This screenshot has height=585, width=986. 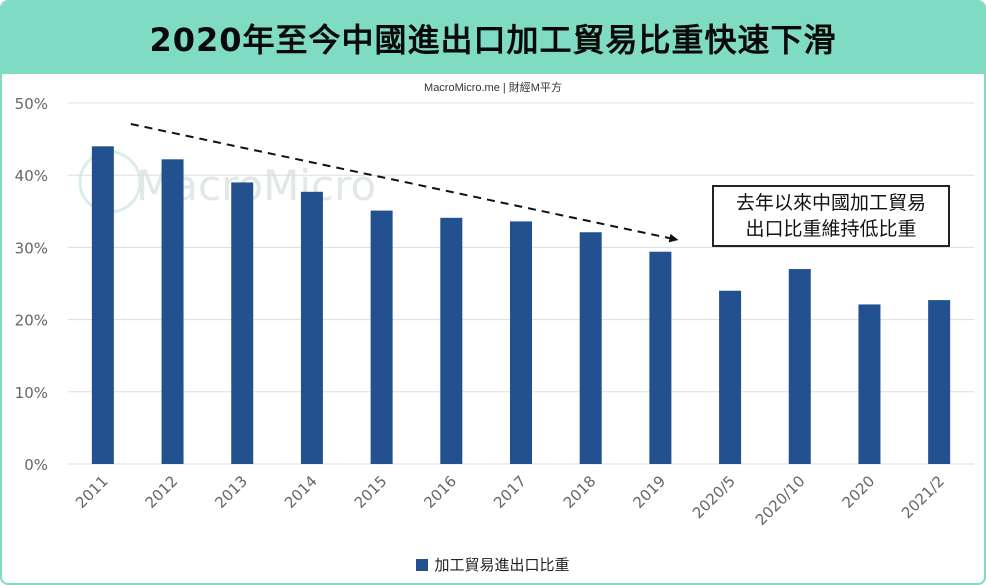 I want to click on trend-arrow-head-icon, so click(x=673, y=238).